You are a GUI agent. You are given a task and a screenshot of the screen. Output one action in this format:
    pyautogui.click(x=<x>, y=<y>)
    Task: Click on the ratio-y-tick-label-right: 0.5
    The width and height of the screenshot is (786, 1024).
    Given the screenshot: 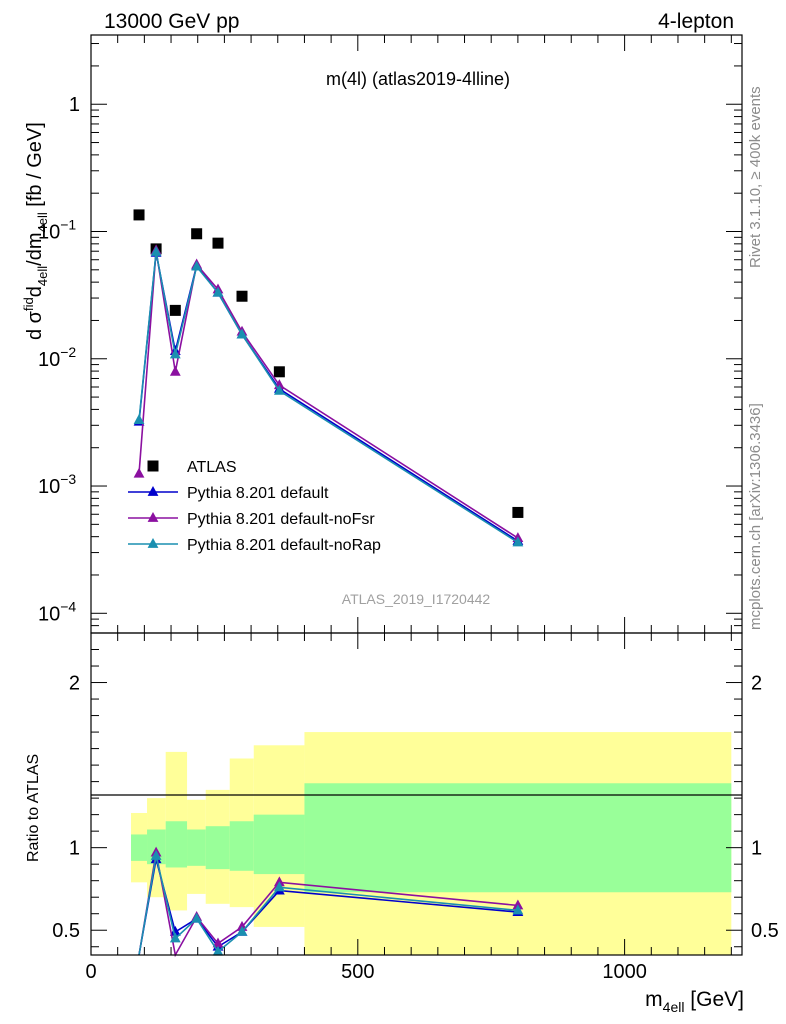 What is the action you would take?
    pyautogui.click(x=765, y=931)
    